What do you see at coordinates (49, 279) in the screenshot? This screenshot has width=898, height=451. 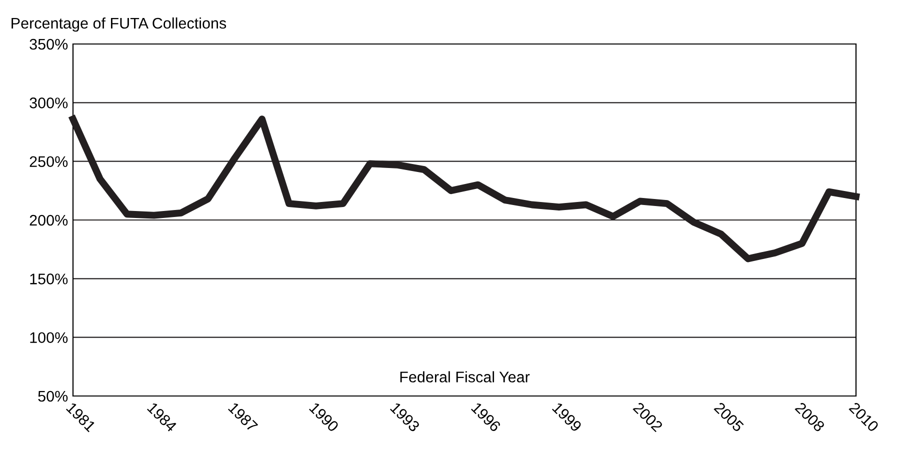 I see `y-tick-label: 150%` at bounding box center [49, 279].